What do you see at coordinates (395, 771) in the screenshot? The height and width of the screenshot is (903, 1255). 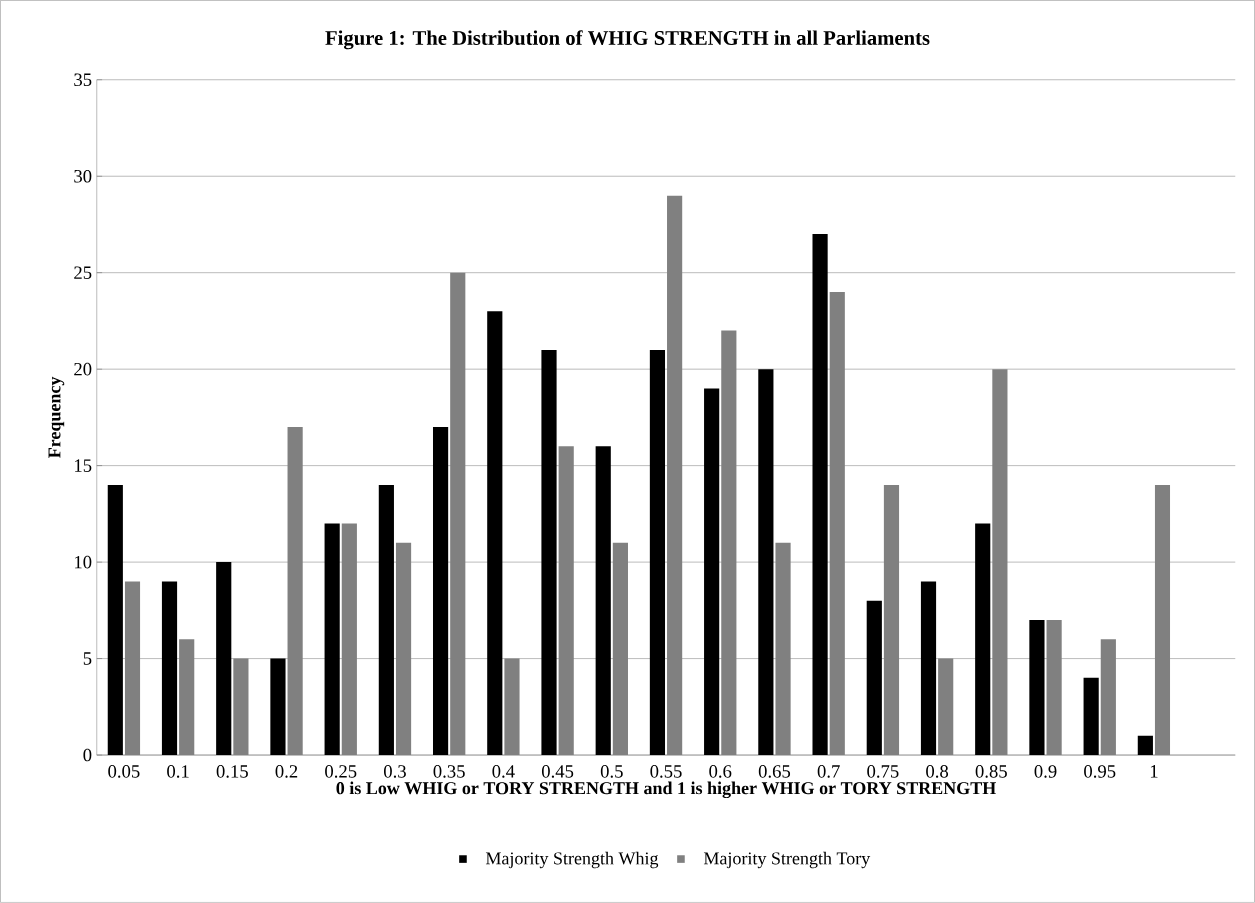 I see `x-tick-label: 0.3` at bounding box center [395, 771].